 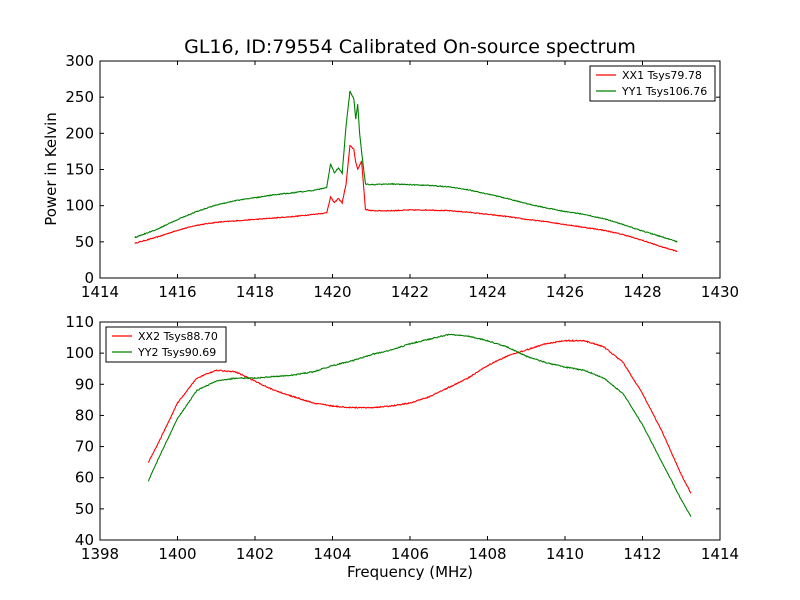 I want to click on x-axis-label: Frequency (MHz), so click(x=410, y=572).